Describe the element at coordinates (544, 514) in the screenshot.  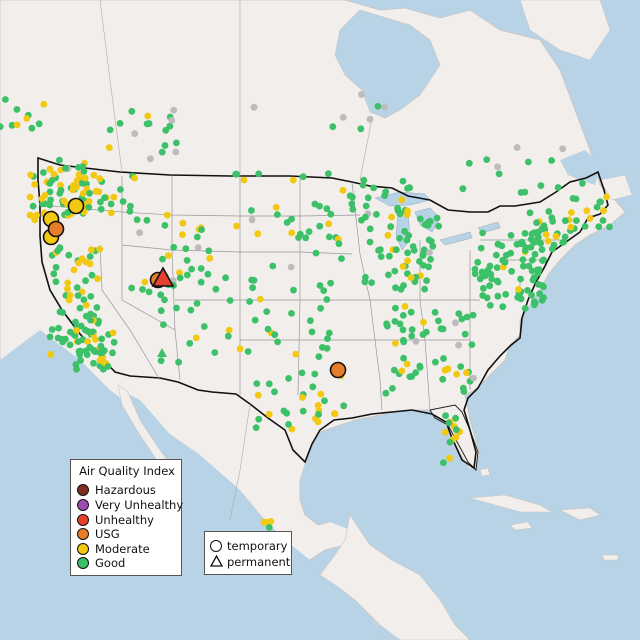
I see `caribbean-islands` at that location.